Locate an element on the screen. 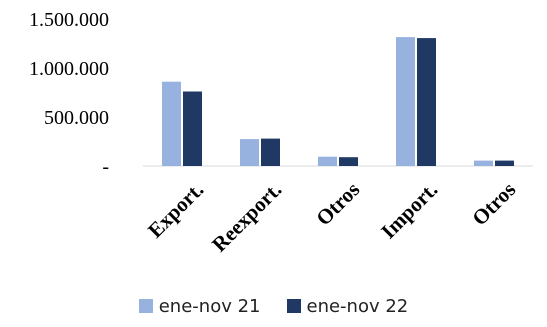  legend-item-series-1: ene-nov 21 is located at coordinates (199, 306).